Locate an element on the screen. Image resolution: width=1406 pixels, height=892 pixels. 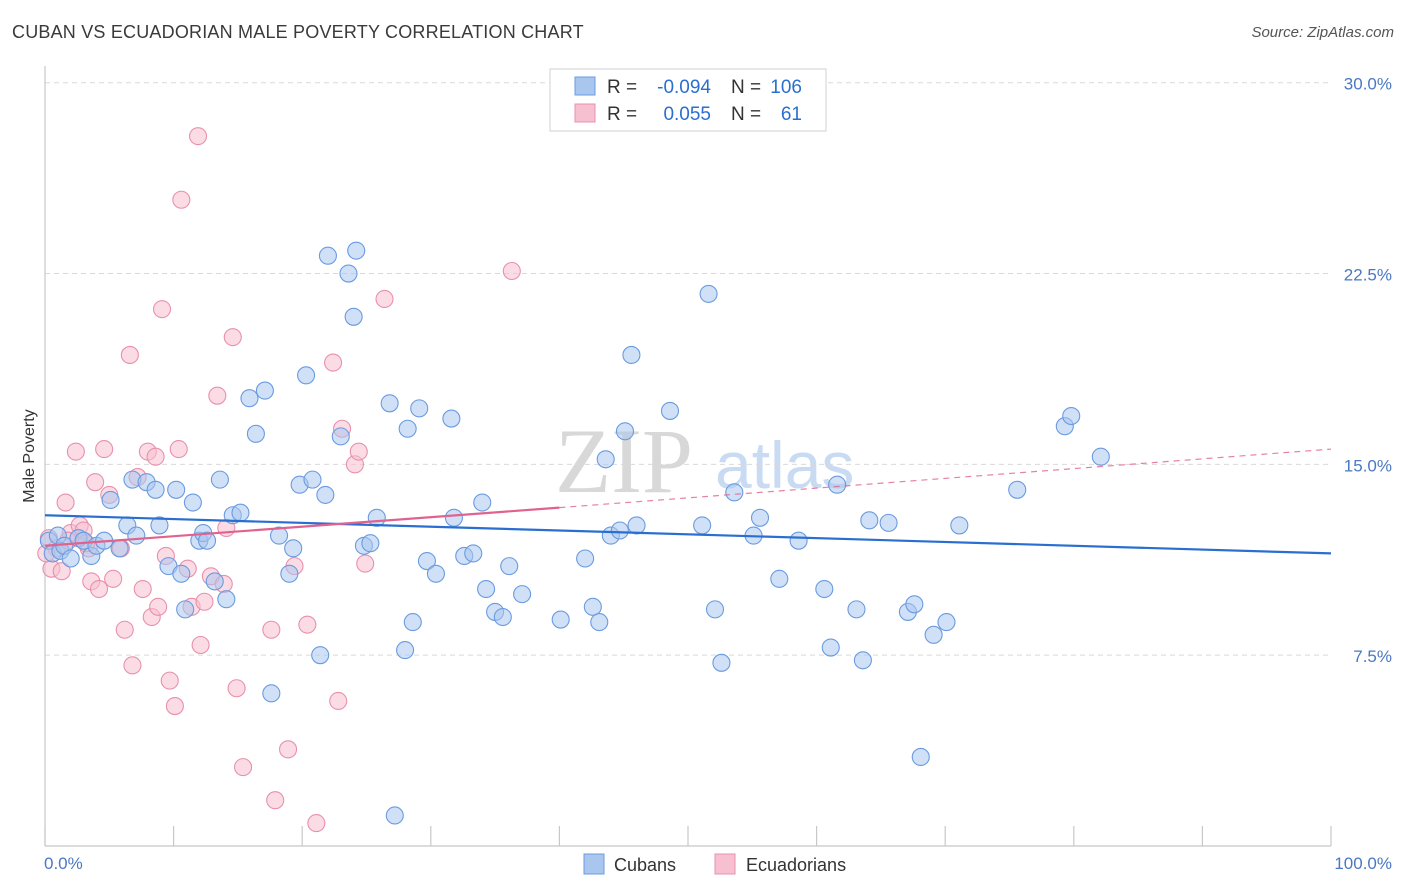
series-legend: Cubans Ecuadorians is located at coordinates (714, 864).